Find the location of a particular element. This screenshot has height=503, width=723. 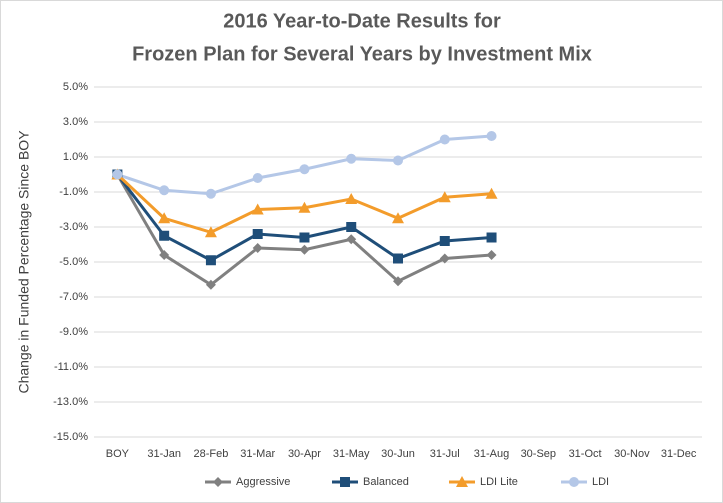

y-axis-label: Change in Funded Percentage Since BOY is located at coordinates (24, 262).